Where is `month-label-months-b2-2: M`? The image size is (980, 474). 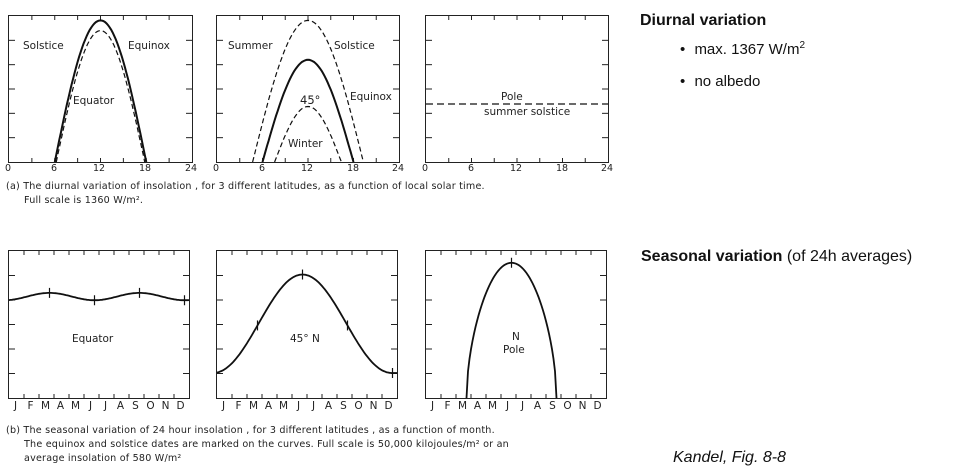 month-label-months-b2-2: M is located at coordinates (253, 406).